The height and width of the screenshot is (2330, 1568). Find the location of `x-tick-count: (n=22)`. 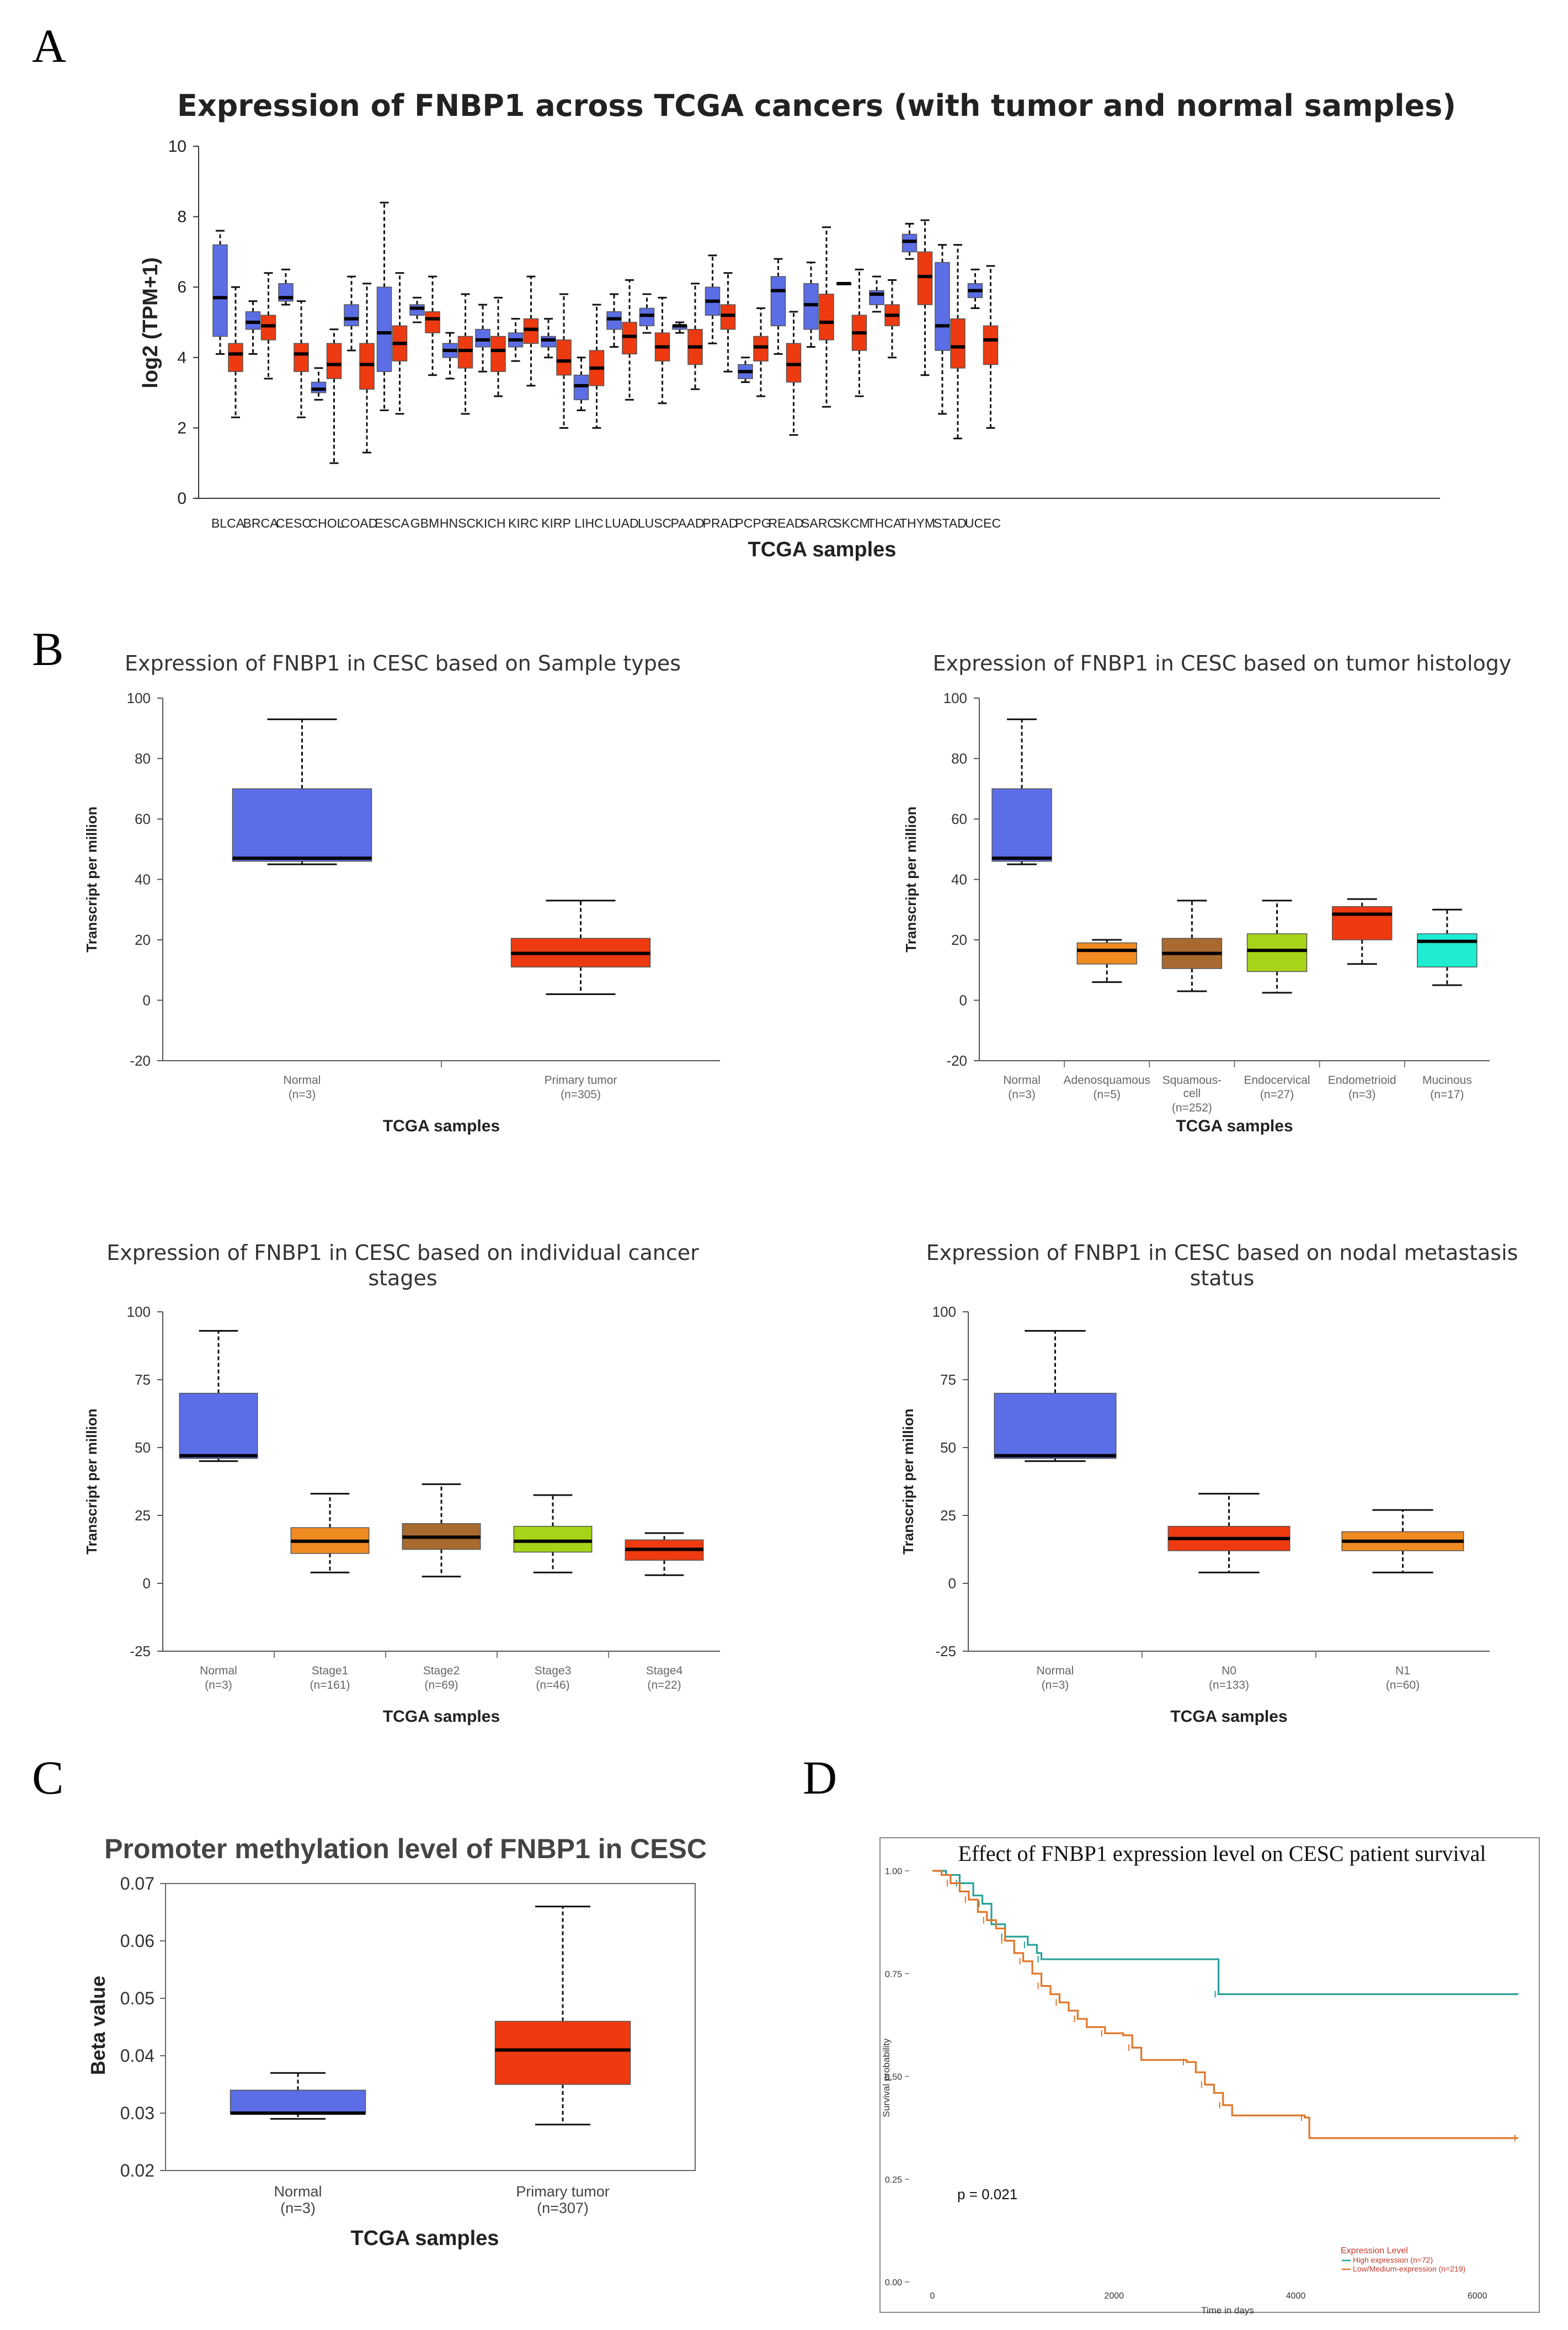

x-tick-count: (n=22) is located at coordinates (664, 1685).